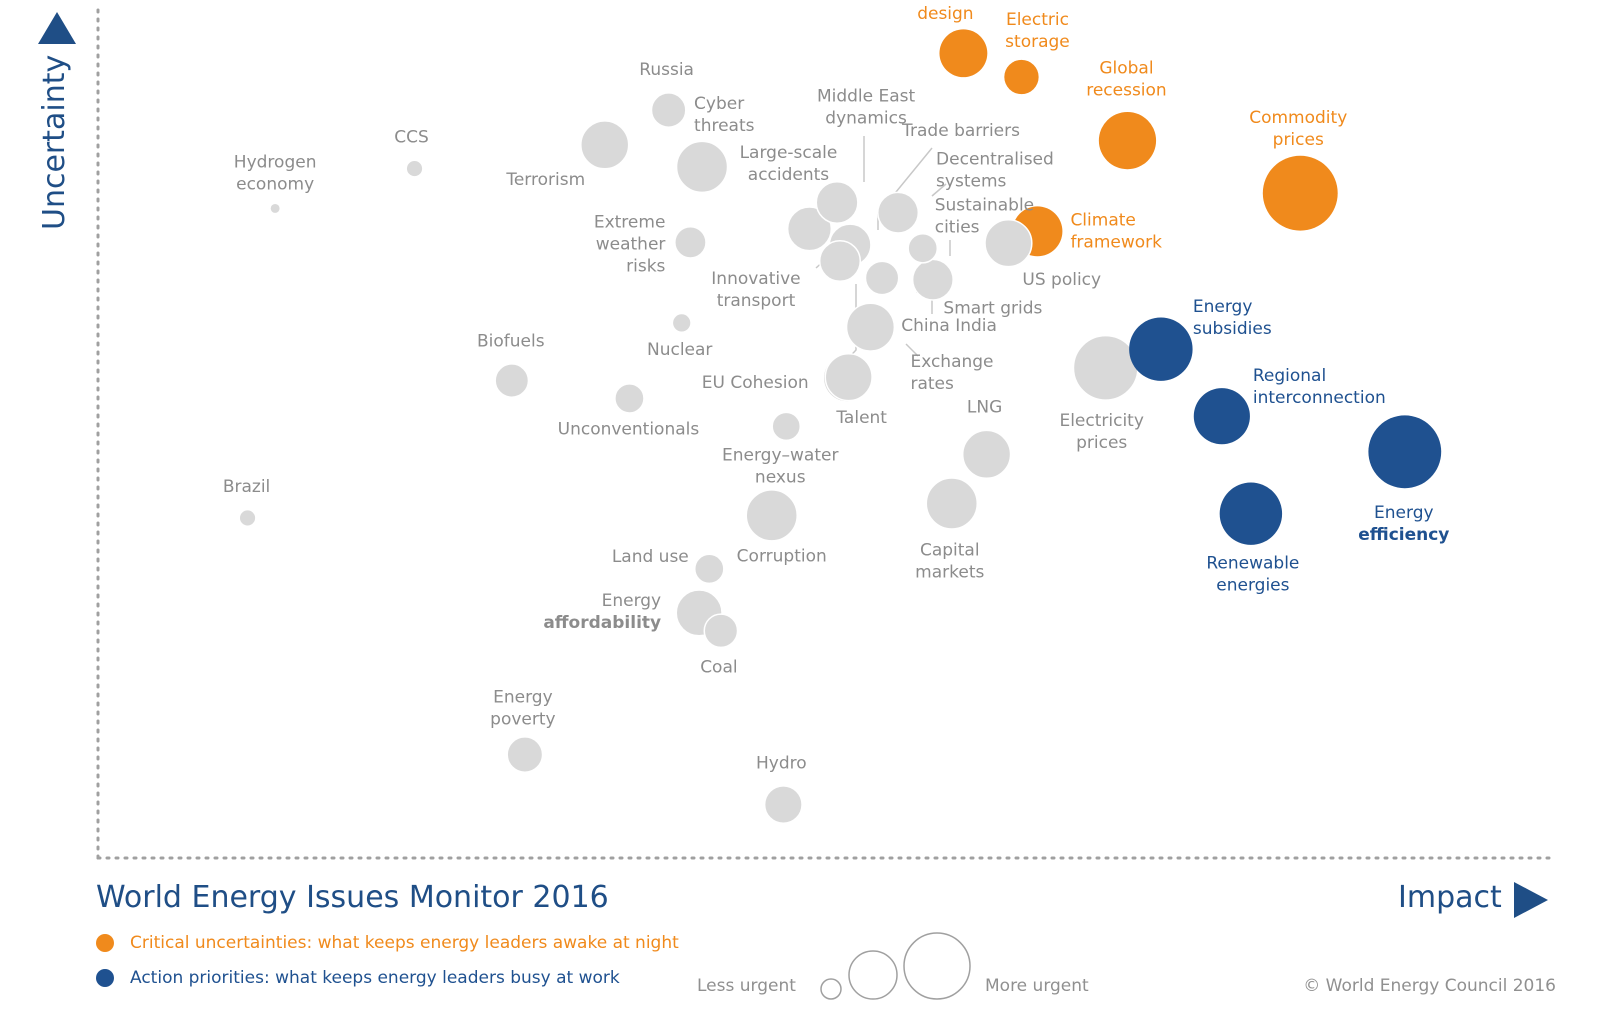 The height and width of the screenshot is (1030, 1600). Describe the element at coordinates (984, 407) in the screenshot. I see `bubble-label-lng: LNG` at that location.